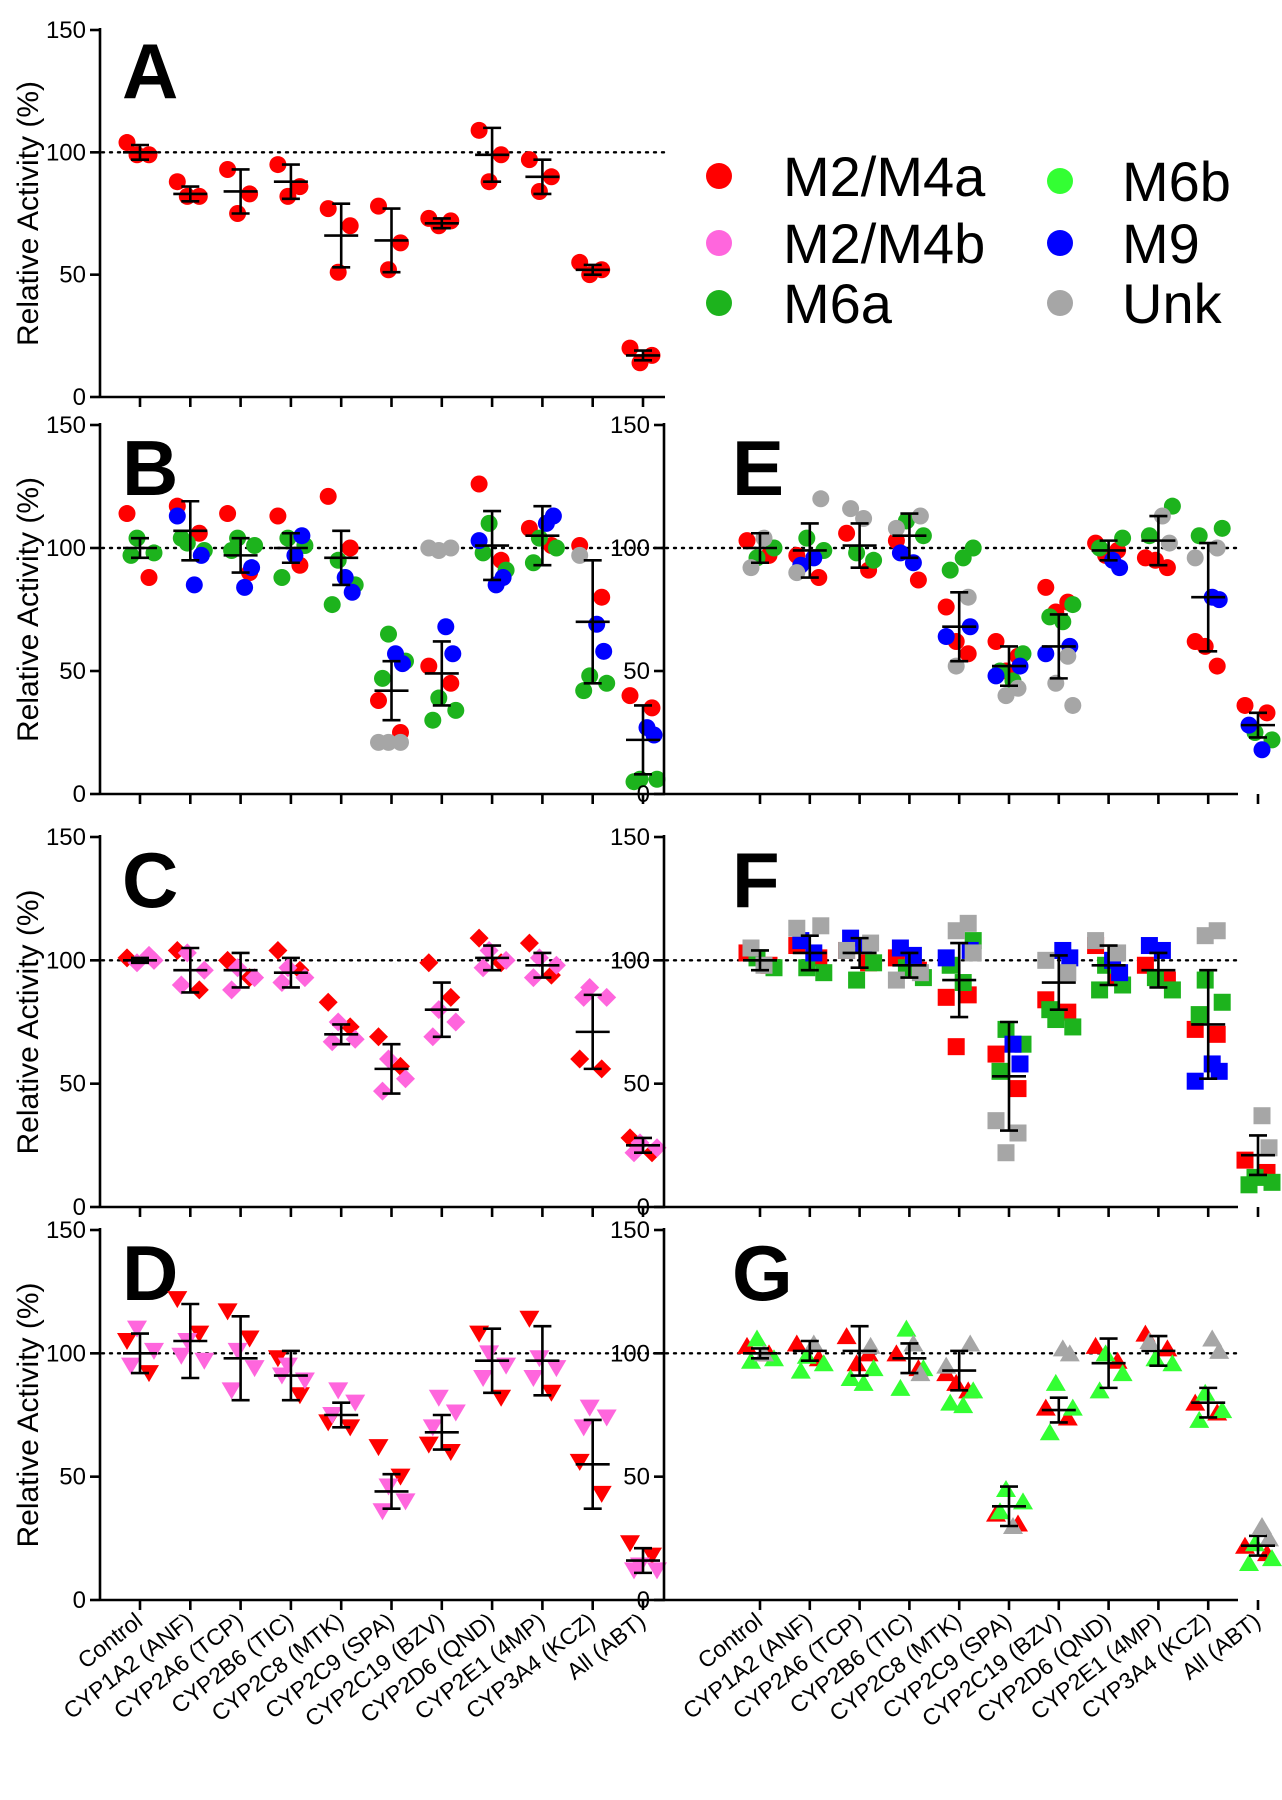 The image size is (1282, 1800). What do you see at coordinates (339, 1022) in the screenshot?
I see `panel-c: 0 50 100 150 Relative Activity (%) C` at bounding box center [339, 1022].